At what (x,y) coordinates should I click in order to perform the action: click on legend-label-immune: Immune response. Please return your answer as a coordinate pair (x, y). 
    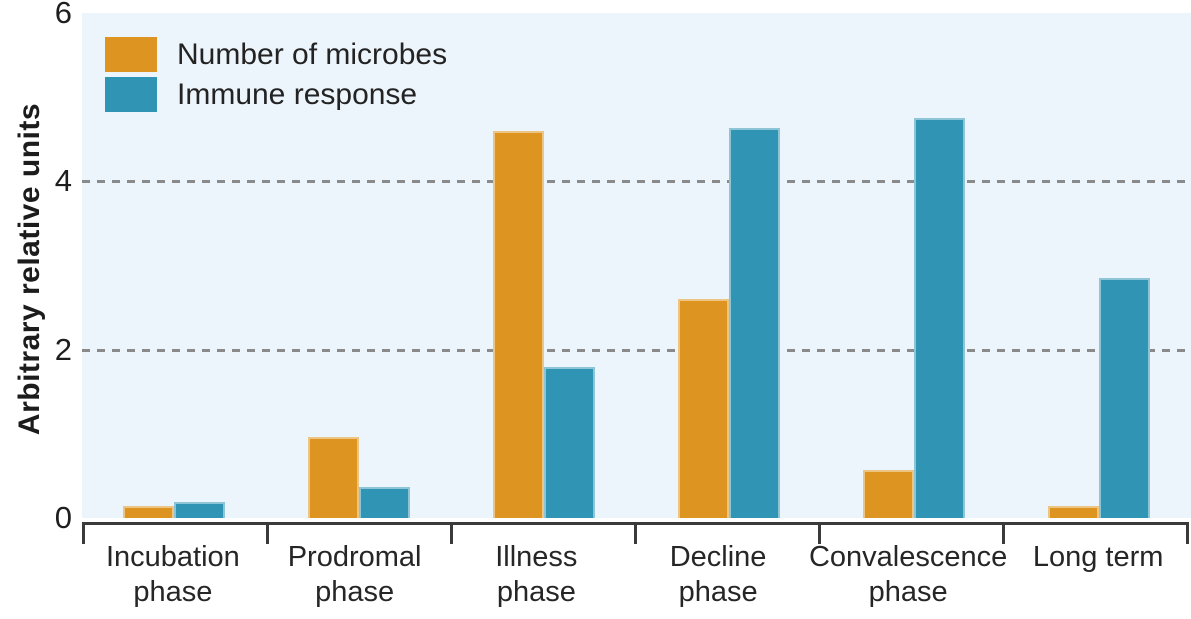
    Looking at the image, I should click on (297, 94).